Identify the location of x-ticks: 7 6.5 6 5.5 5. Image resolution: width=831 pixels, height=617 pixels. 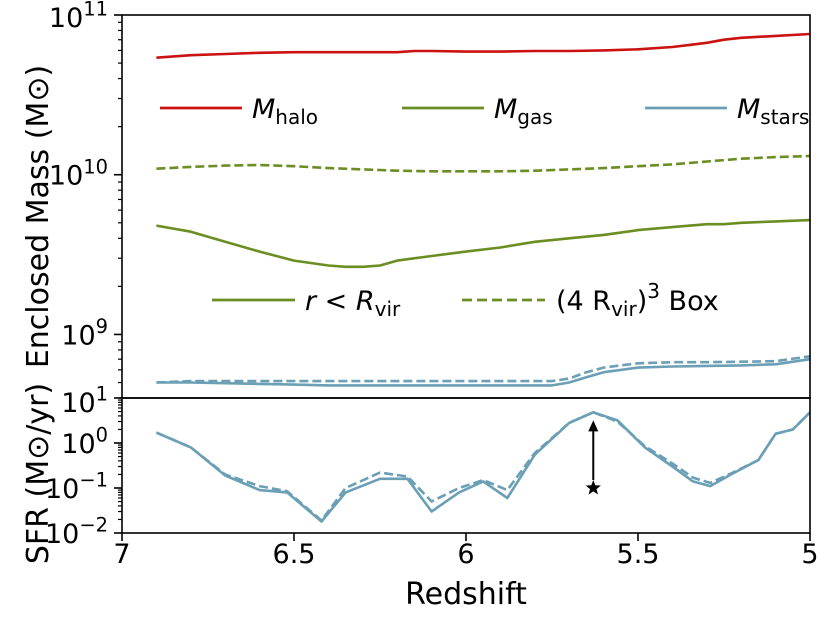
(466, 551).